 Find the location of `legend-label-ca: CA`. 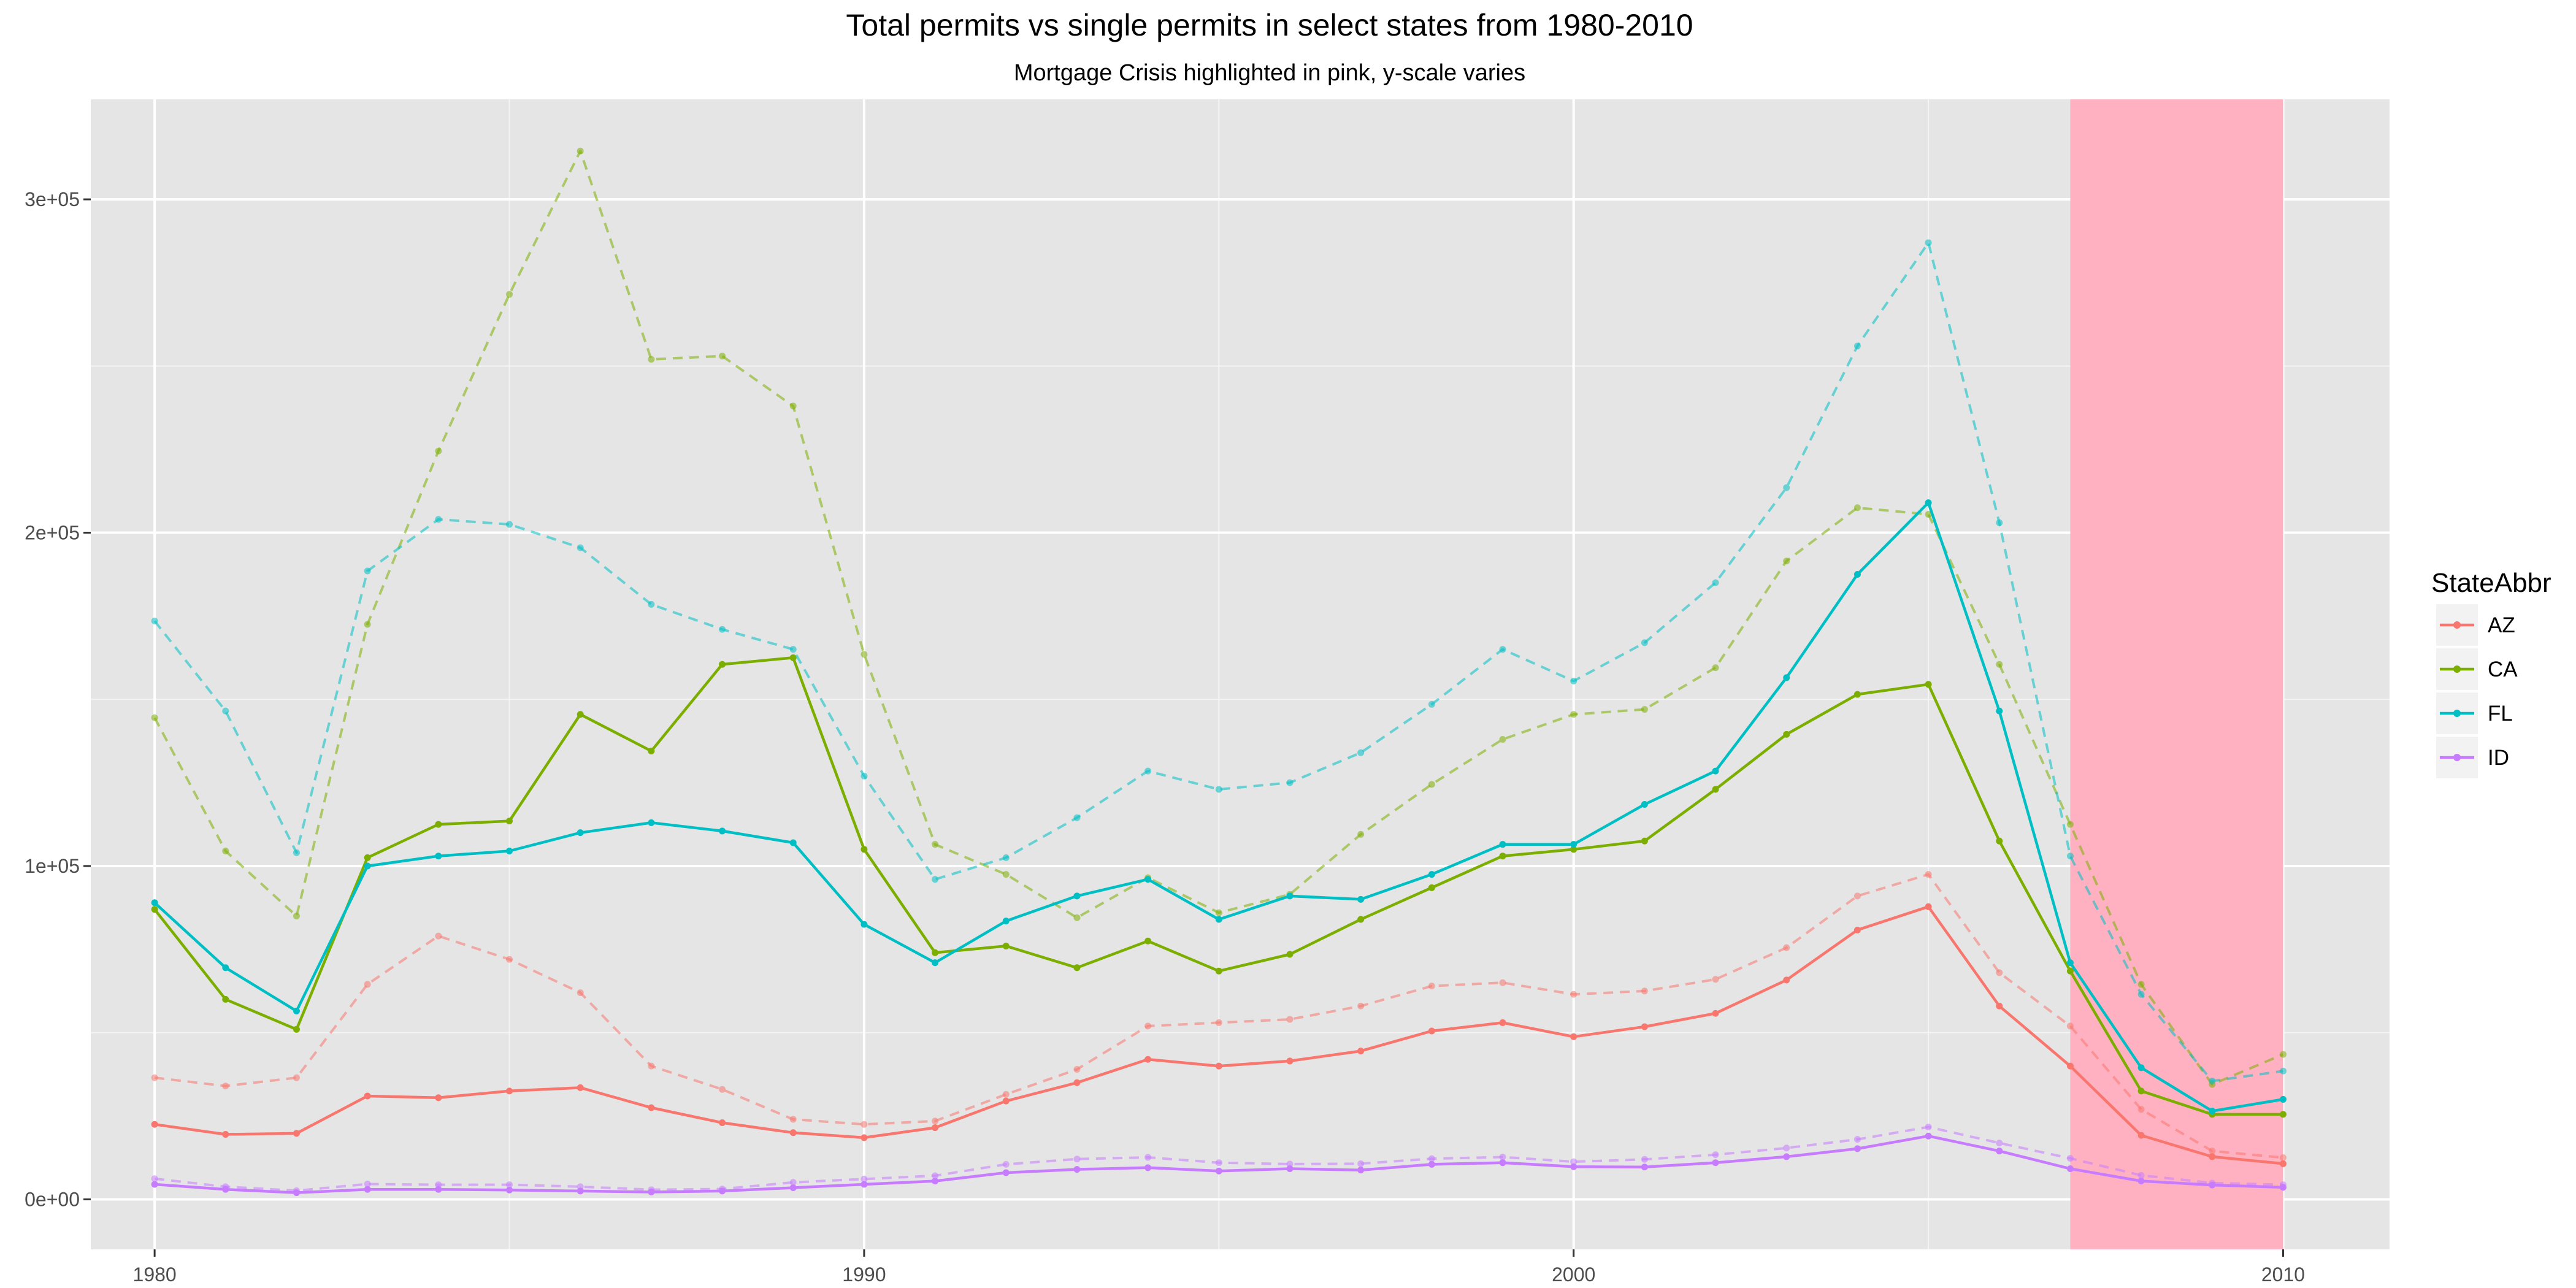

legend-label-ca: CA is located at coordinates (2503, 669).